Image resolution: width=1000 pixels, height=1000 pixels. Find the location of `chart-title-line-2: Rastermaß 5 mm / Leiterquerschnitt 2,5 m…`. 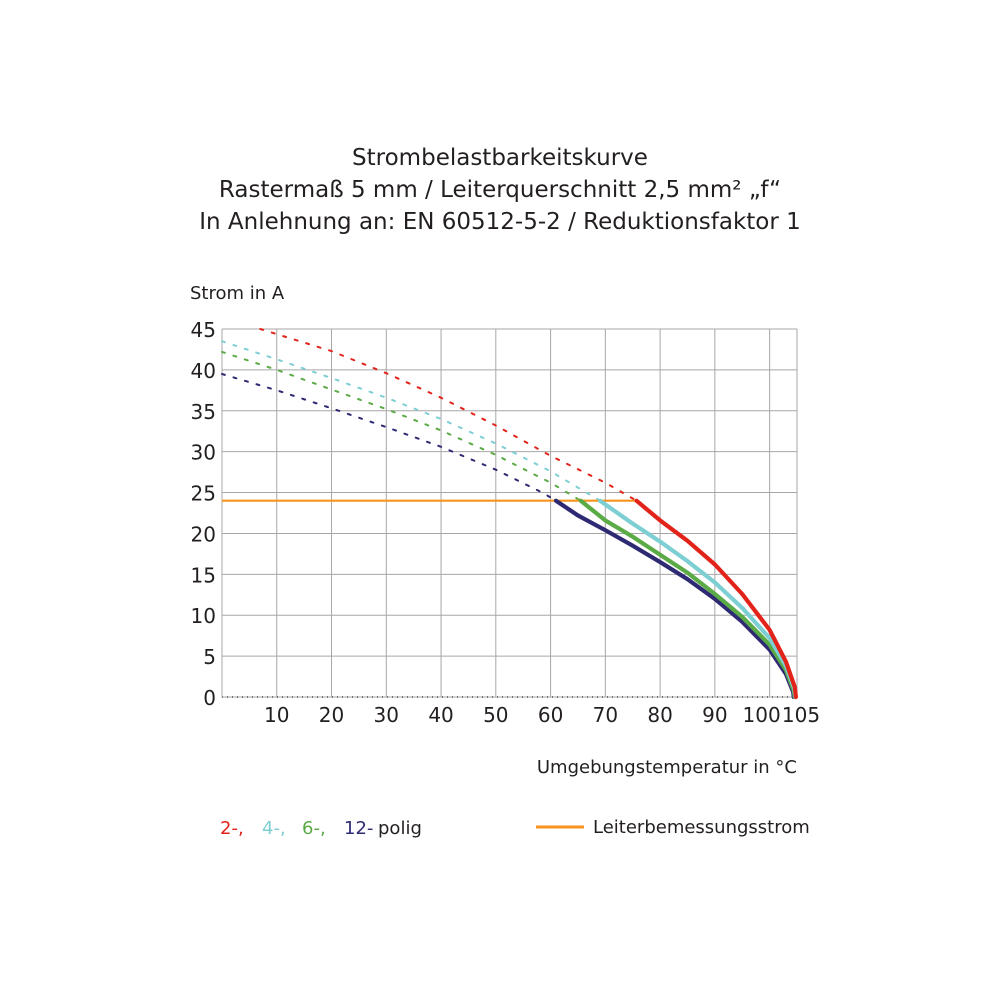

chart-title-line-2: Rastermaß 5 mm / Leiterquerschnitt 2,5 m… is located at coordinates (500, 190).